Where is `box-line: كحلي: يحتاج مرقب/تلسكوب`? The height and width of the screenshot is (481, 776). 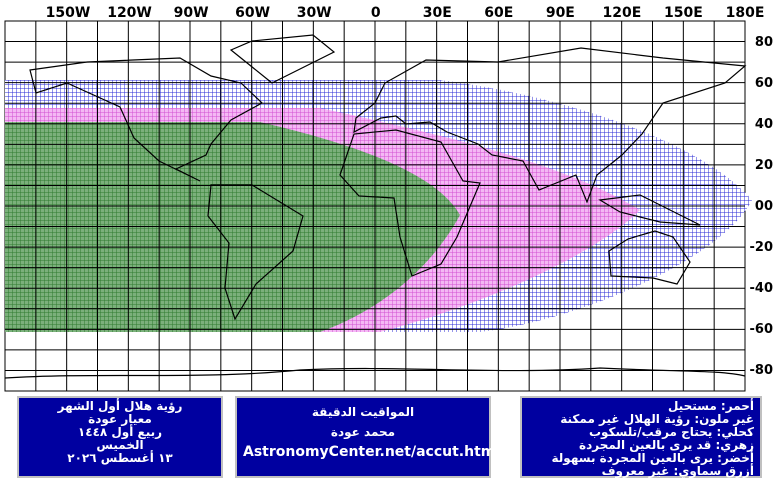 box-line: كحلي: يحتاج مرقب/تلسكوب is located at coordinates (671, 432).